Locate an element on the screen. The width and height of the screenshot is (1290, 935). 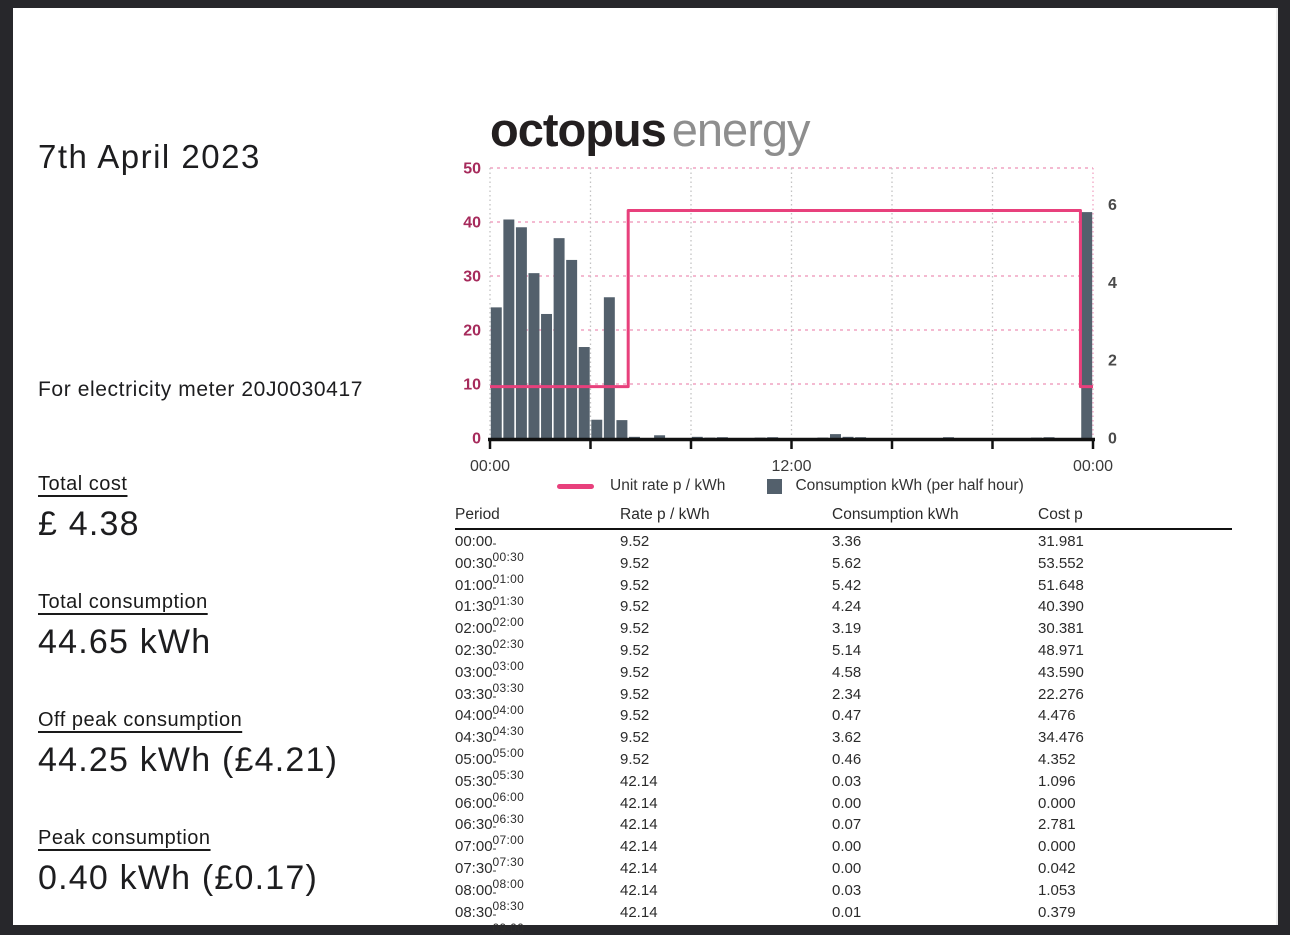
stat-value: 0.40 kWh (£0.17) is located at coordinates (178, 878).